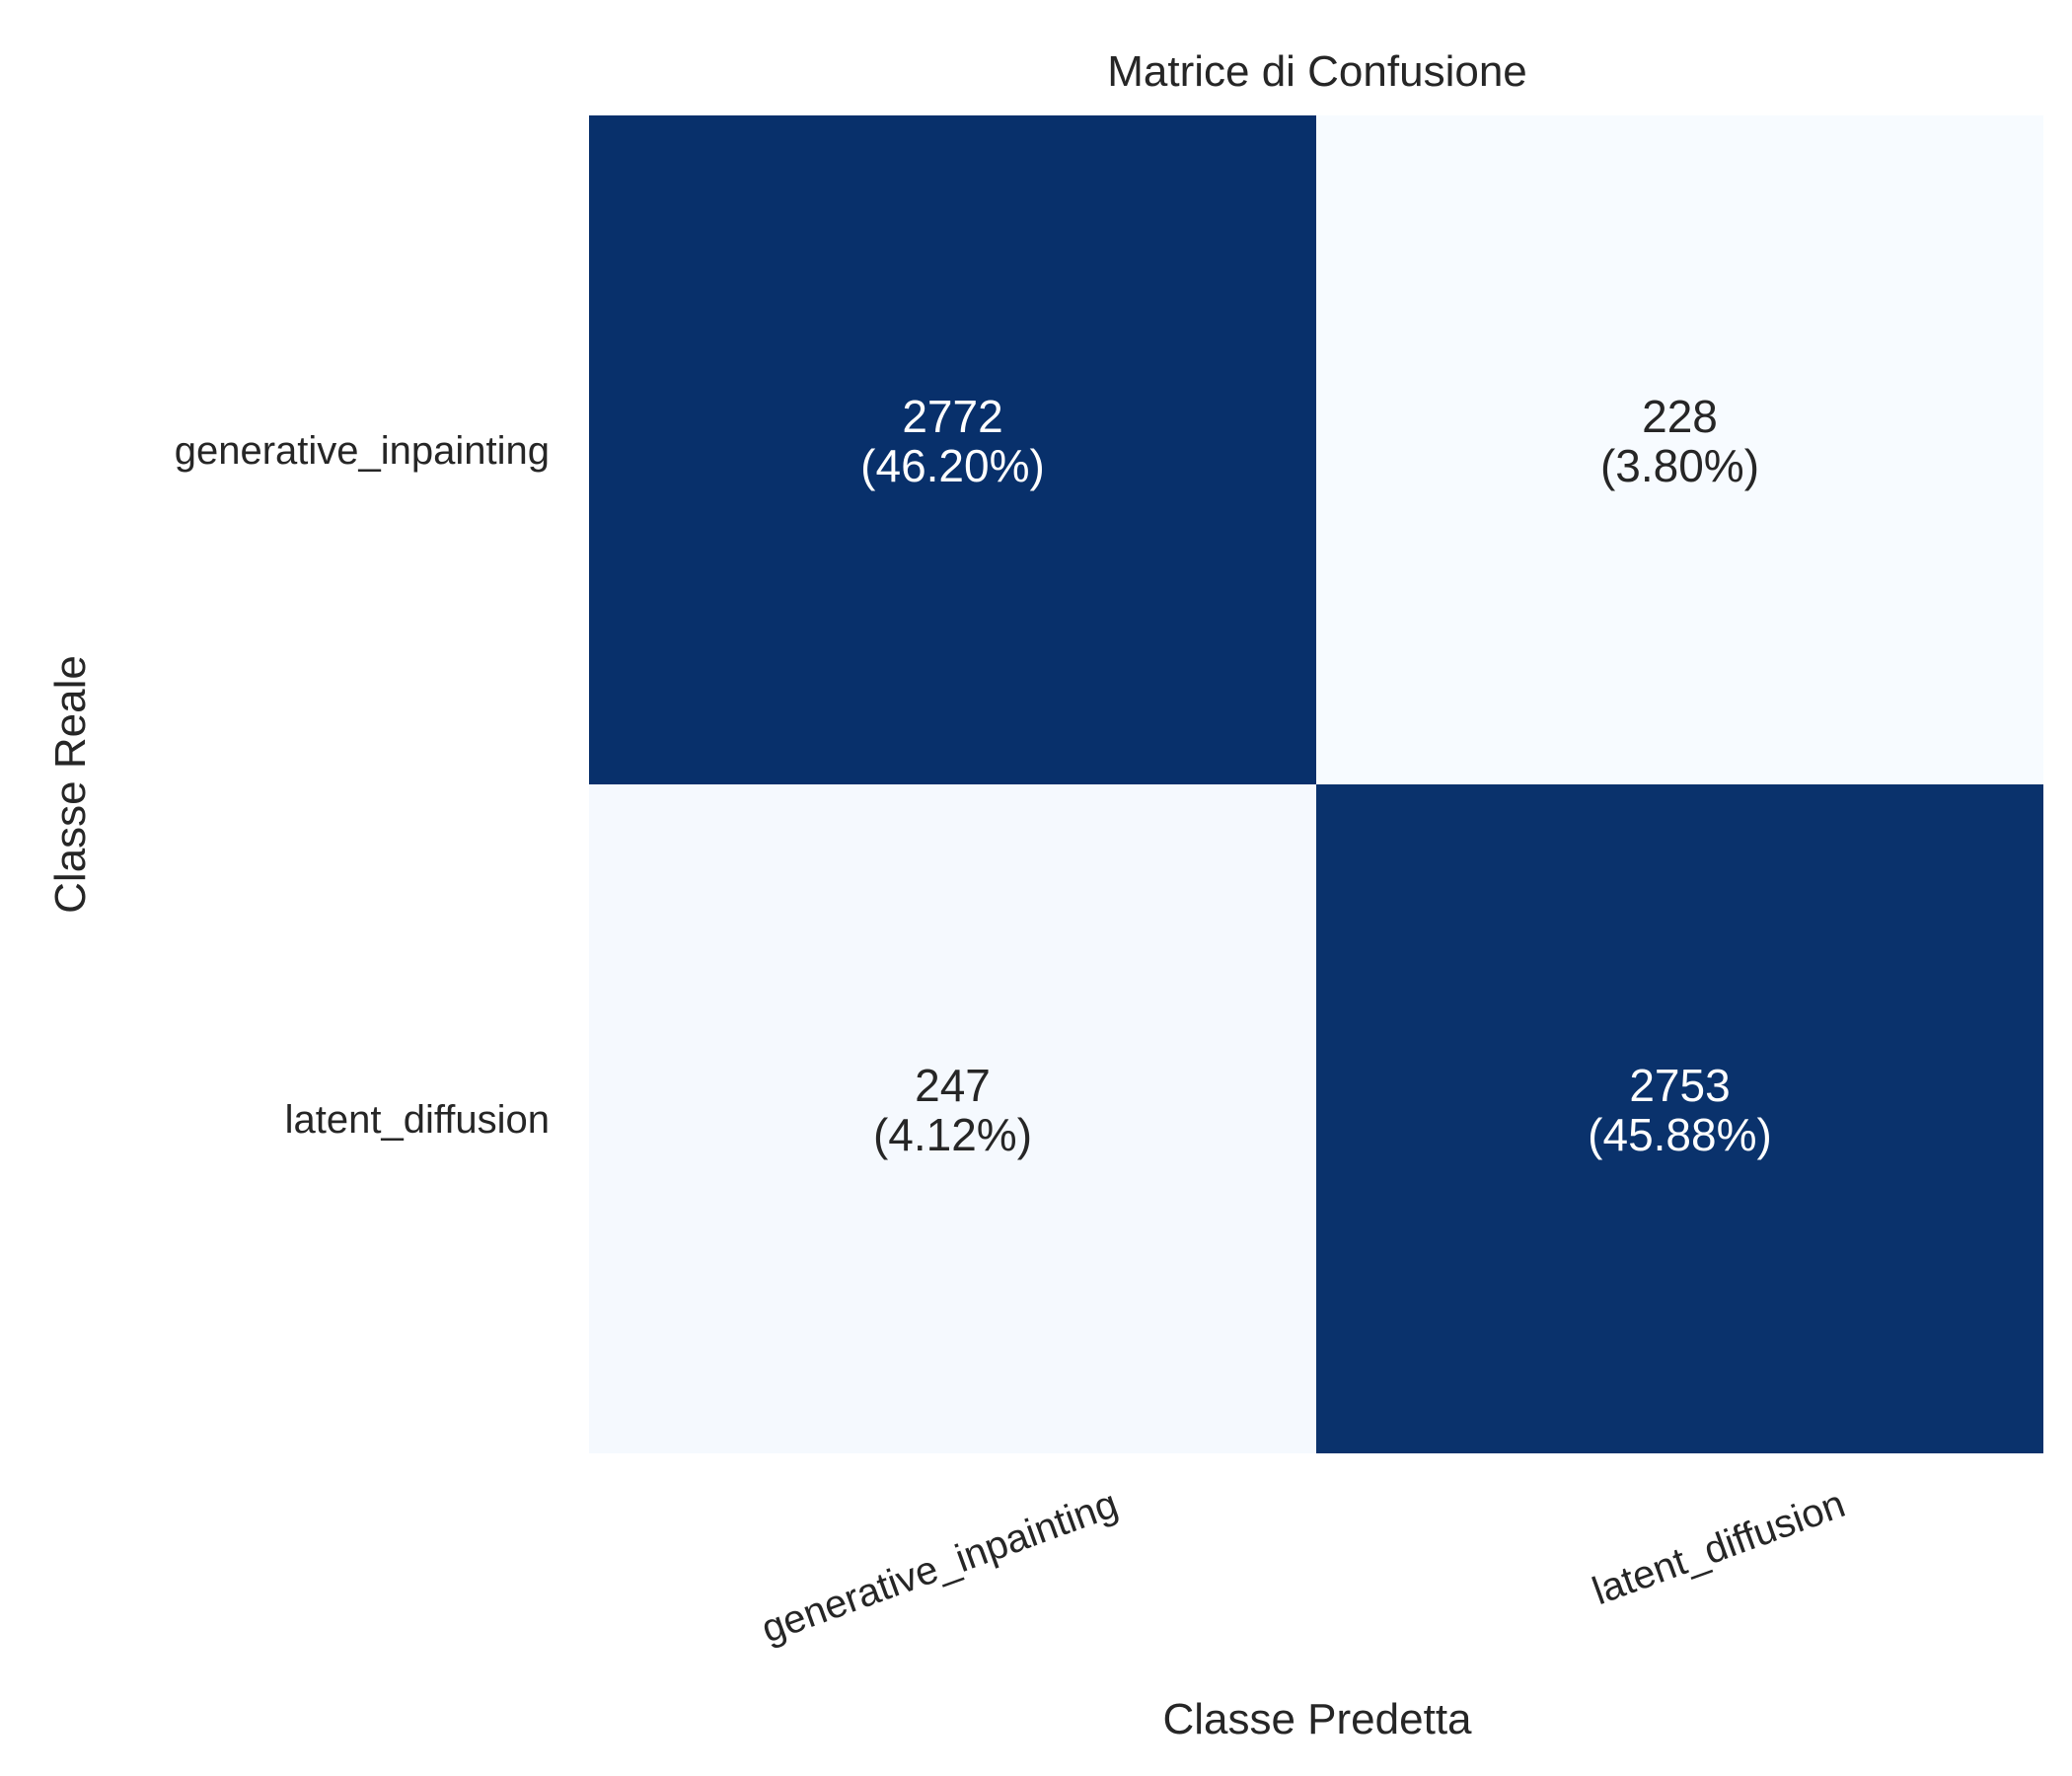  Describe the element at coordinates (1317, 1719) in the screenshot. I see `x-axis-label: Classe Predetta` at that location.